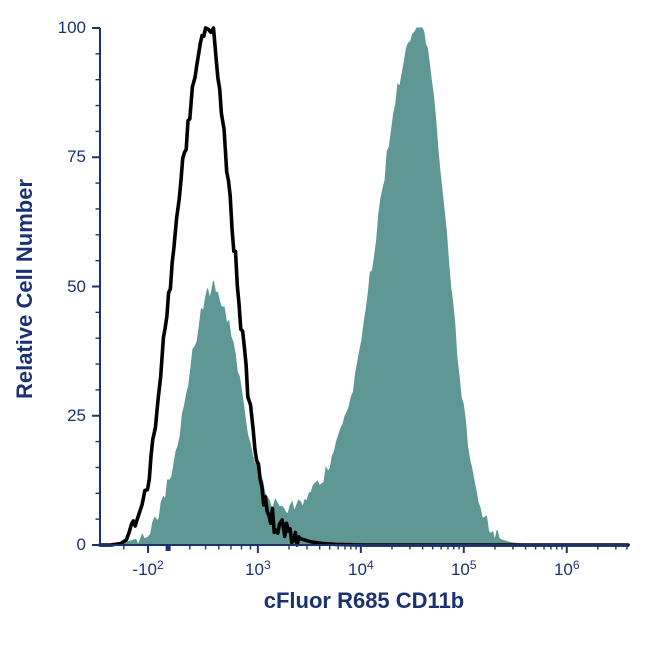 This screenshot has width=650, height=650. What do you see at coordinates (71, 27) in the screenshot?
I see `y-tick-label: 100` at bounding box center [71, 27].